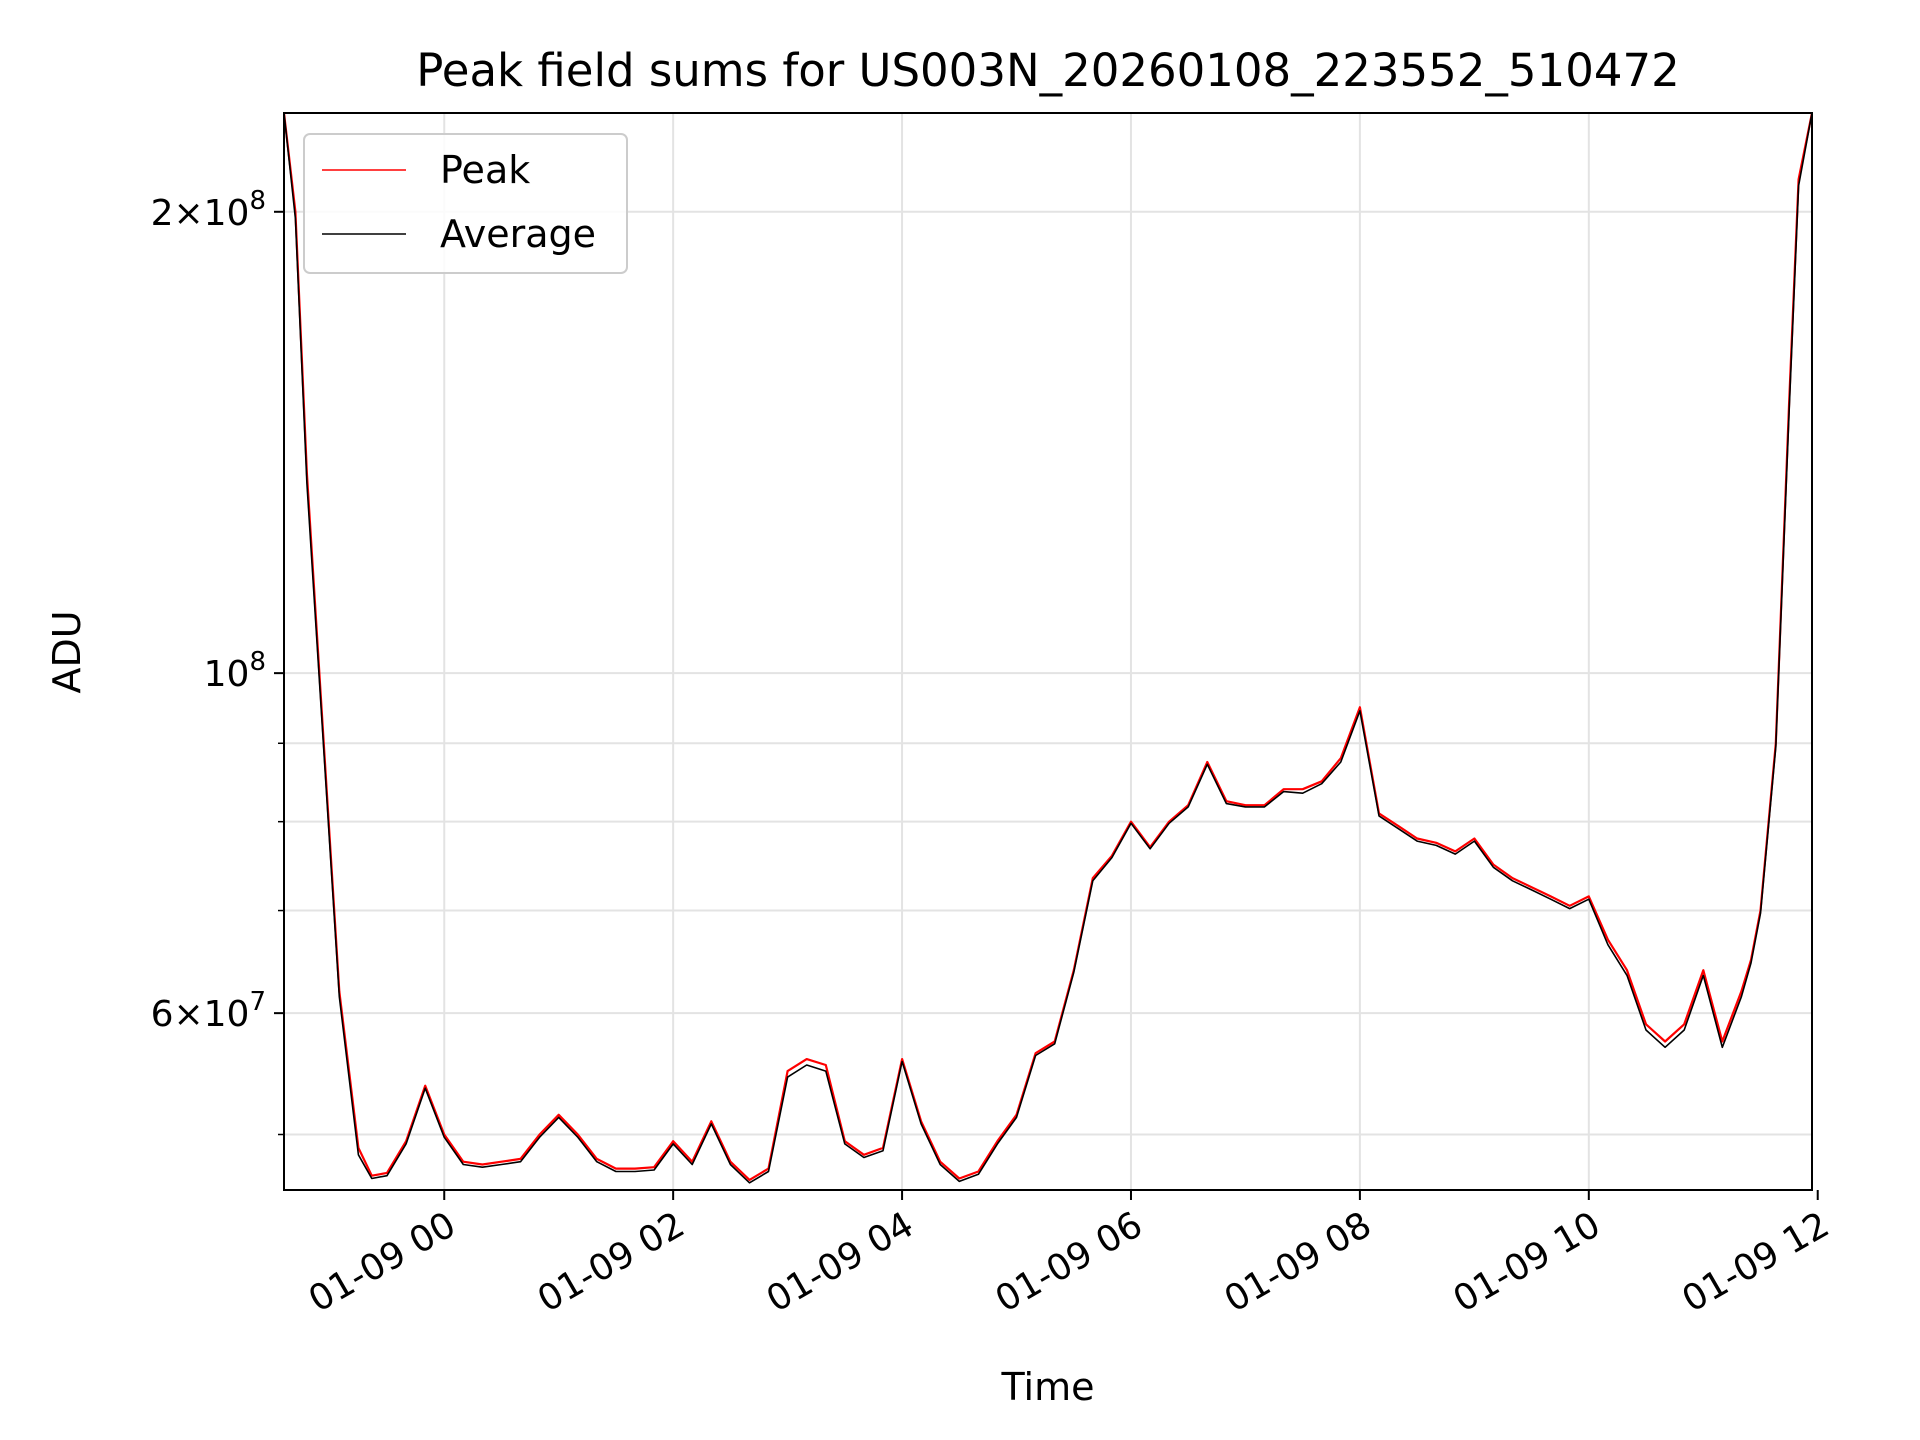 The width and height of the screenshot is (1920, 1440). I want to click on y-tick-label: 6×107, so click(208, 1011).